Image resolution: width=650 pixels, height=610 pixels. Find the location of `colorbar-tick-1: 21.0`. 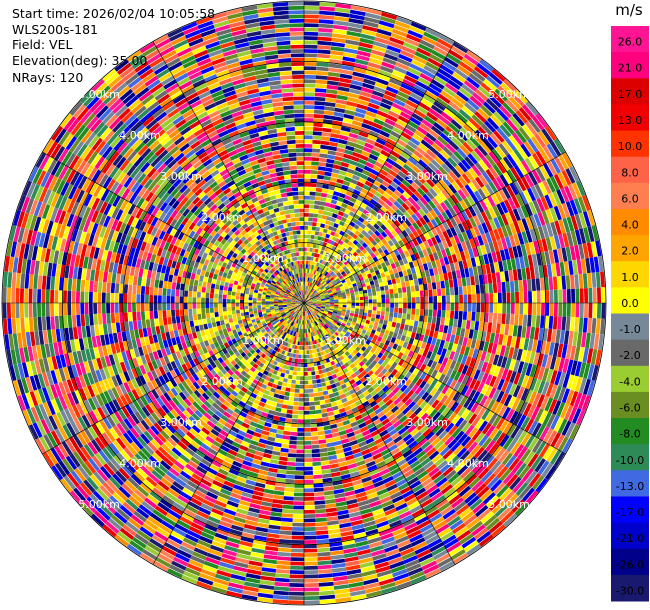

colorbar-tick-1: 21.0 is located at coordinates (630, 68).